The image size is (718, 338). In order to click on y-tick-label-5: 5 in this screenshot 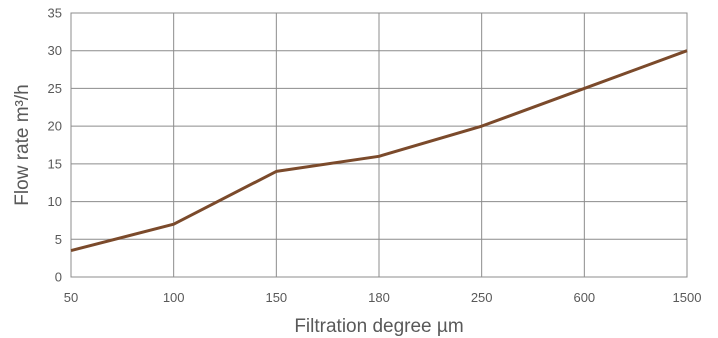, I will do `click(58, 239)`.